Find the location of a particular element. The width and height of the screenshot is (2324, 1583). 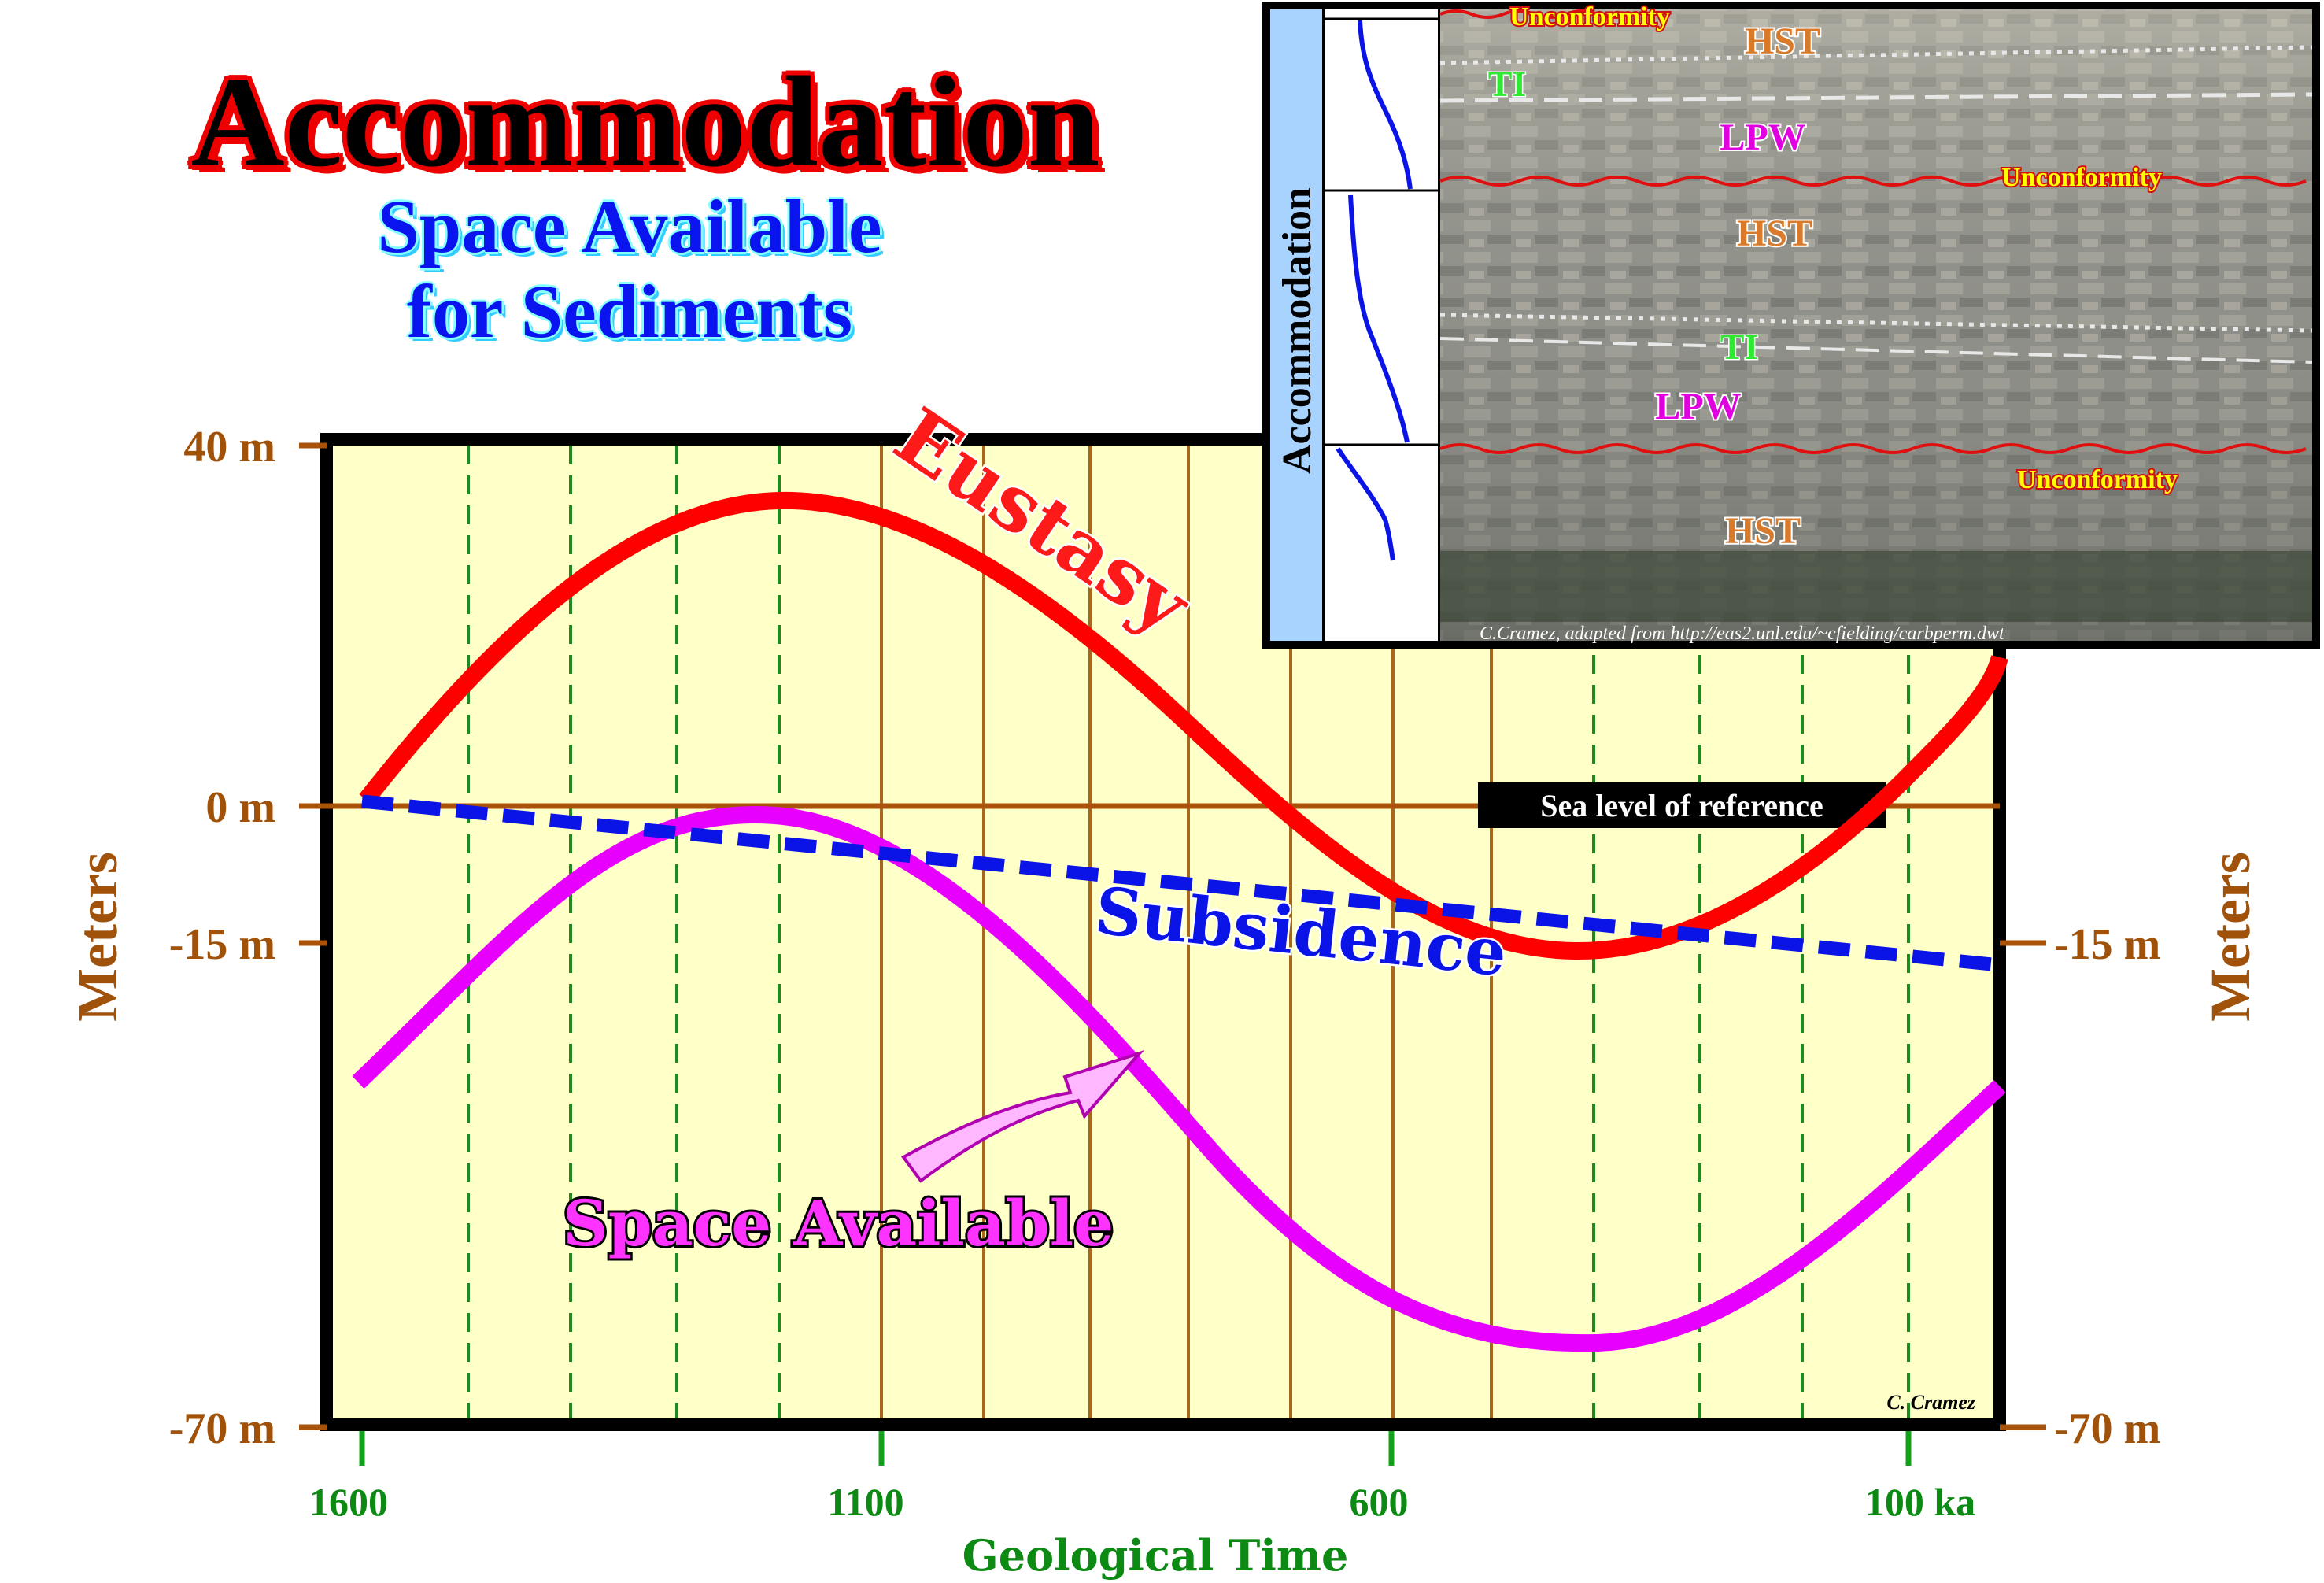

inset-label-ti-2: TI is located at coordinates (1739, 347).